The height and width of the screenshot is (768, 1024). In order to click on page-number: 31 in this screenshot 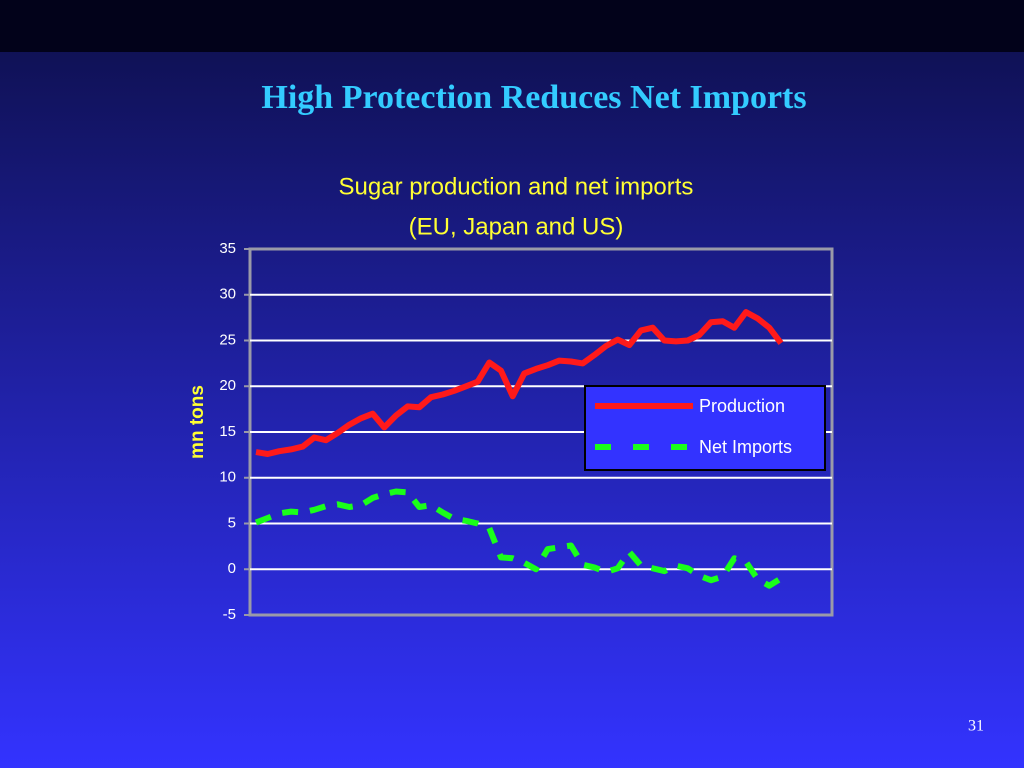, I will do `click(976, 726)`.